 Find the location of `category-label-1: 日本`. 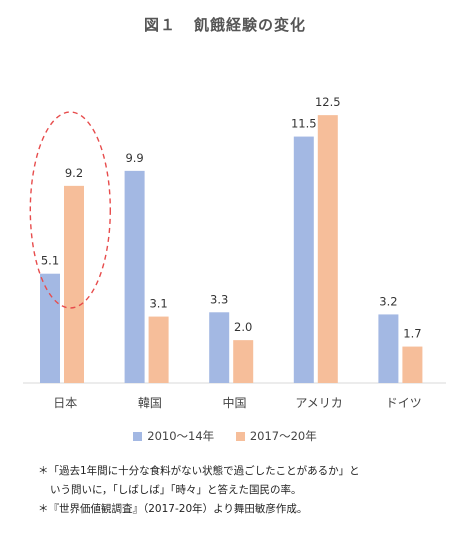

category-label-1: 日本 is located at coordinates (65, 403).